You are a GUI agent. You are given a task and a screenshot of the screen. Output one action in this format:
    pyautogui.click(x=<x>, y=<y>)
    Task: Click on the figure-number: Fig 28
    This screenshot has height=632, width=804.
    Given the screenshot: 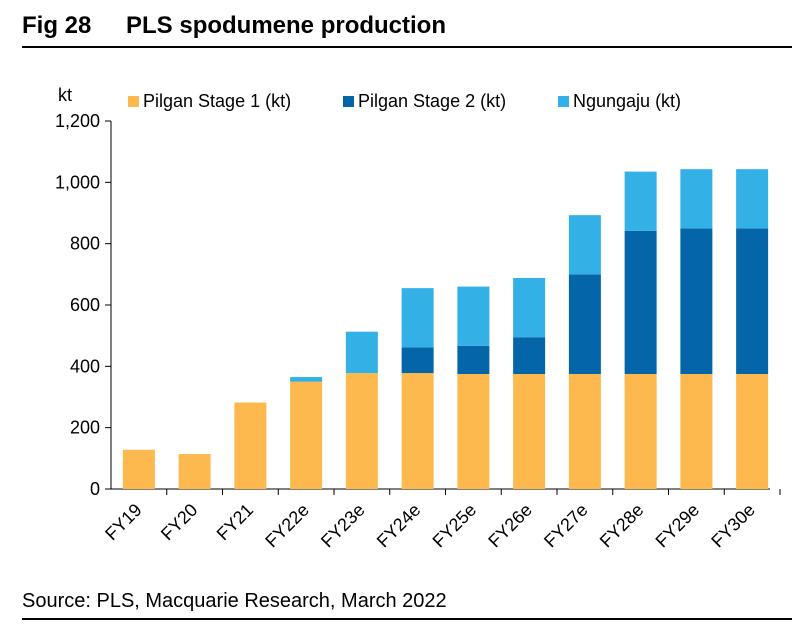 What is the action you would take?
    pyautogui.click(x=57, y=25)
    